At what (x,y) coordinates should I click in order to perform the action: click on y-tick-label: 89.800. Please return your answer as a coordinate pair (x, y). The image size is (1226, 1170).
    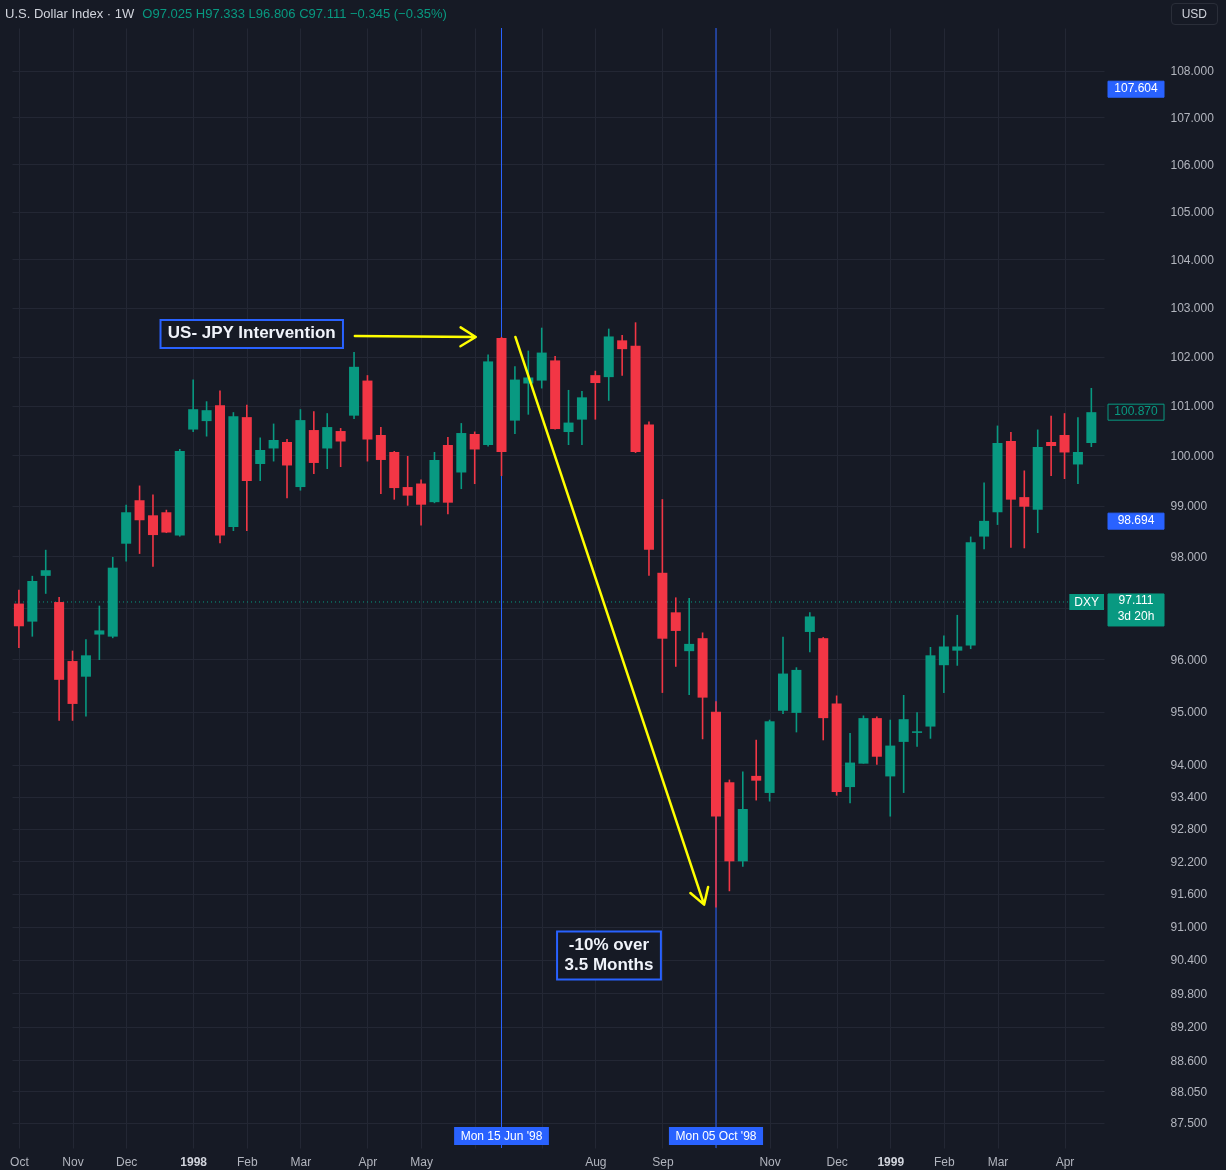
    Looking at the image, I should click on (1189, 993).